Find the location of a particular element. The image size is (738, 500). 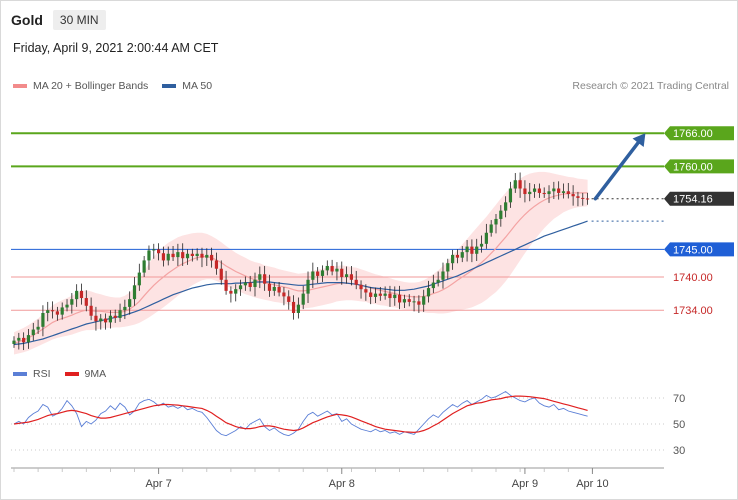

x-tick-label: Apr 8 is located at coordinates (342, 484).